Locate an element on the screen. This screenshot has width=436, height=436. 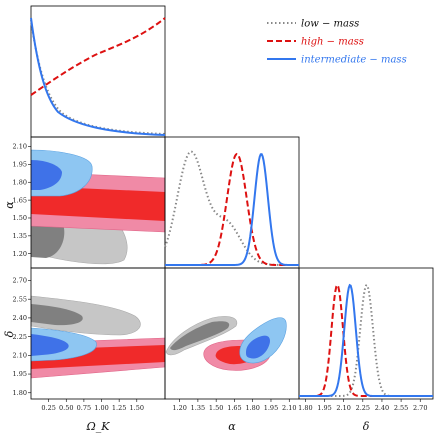
alpha-intermediate-mass-curve is located at coordinates (232, 209).